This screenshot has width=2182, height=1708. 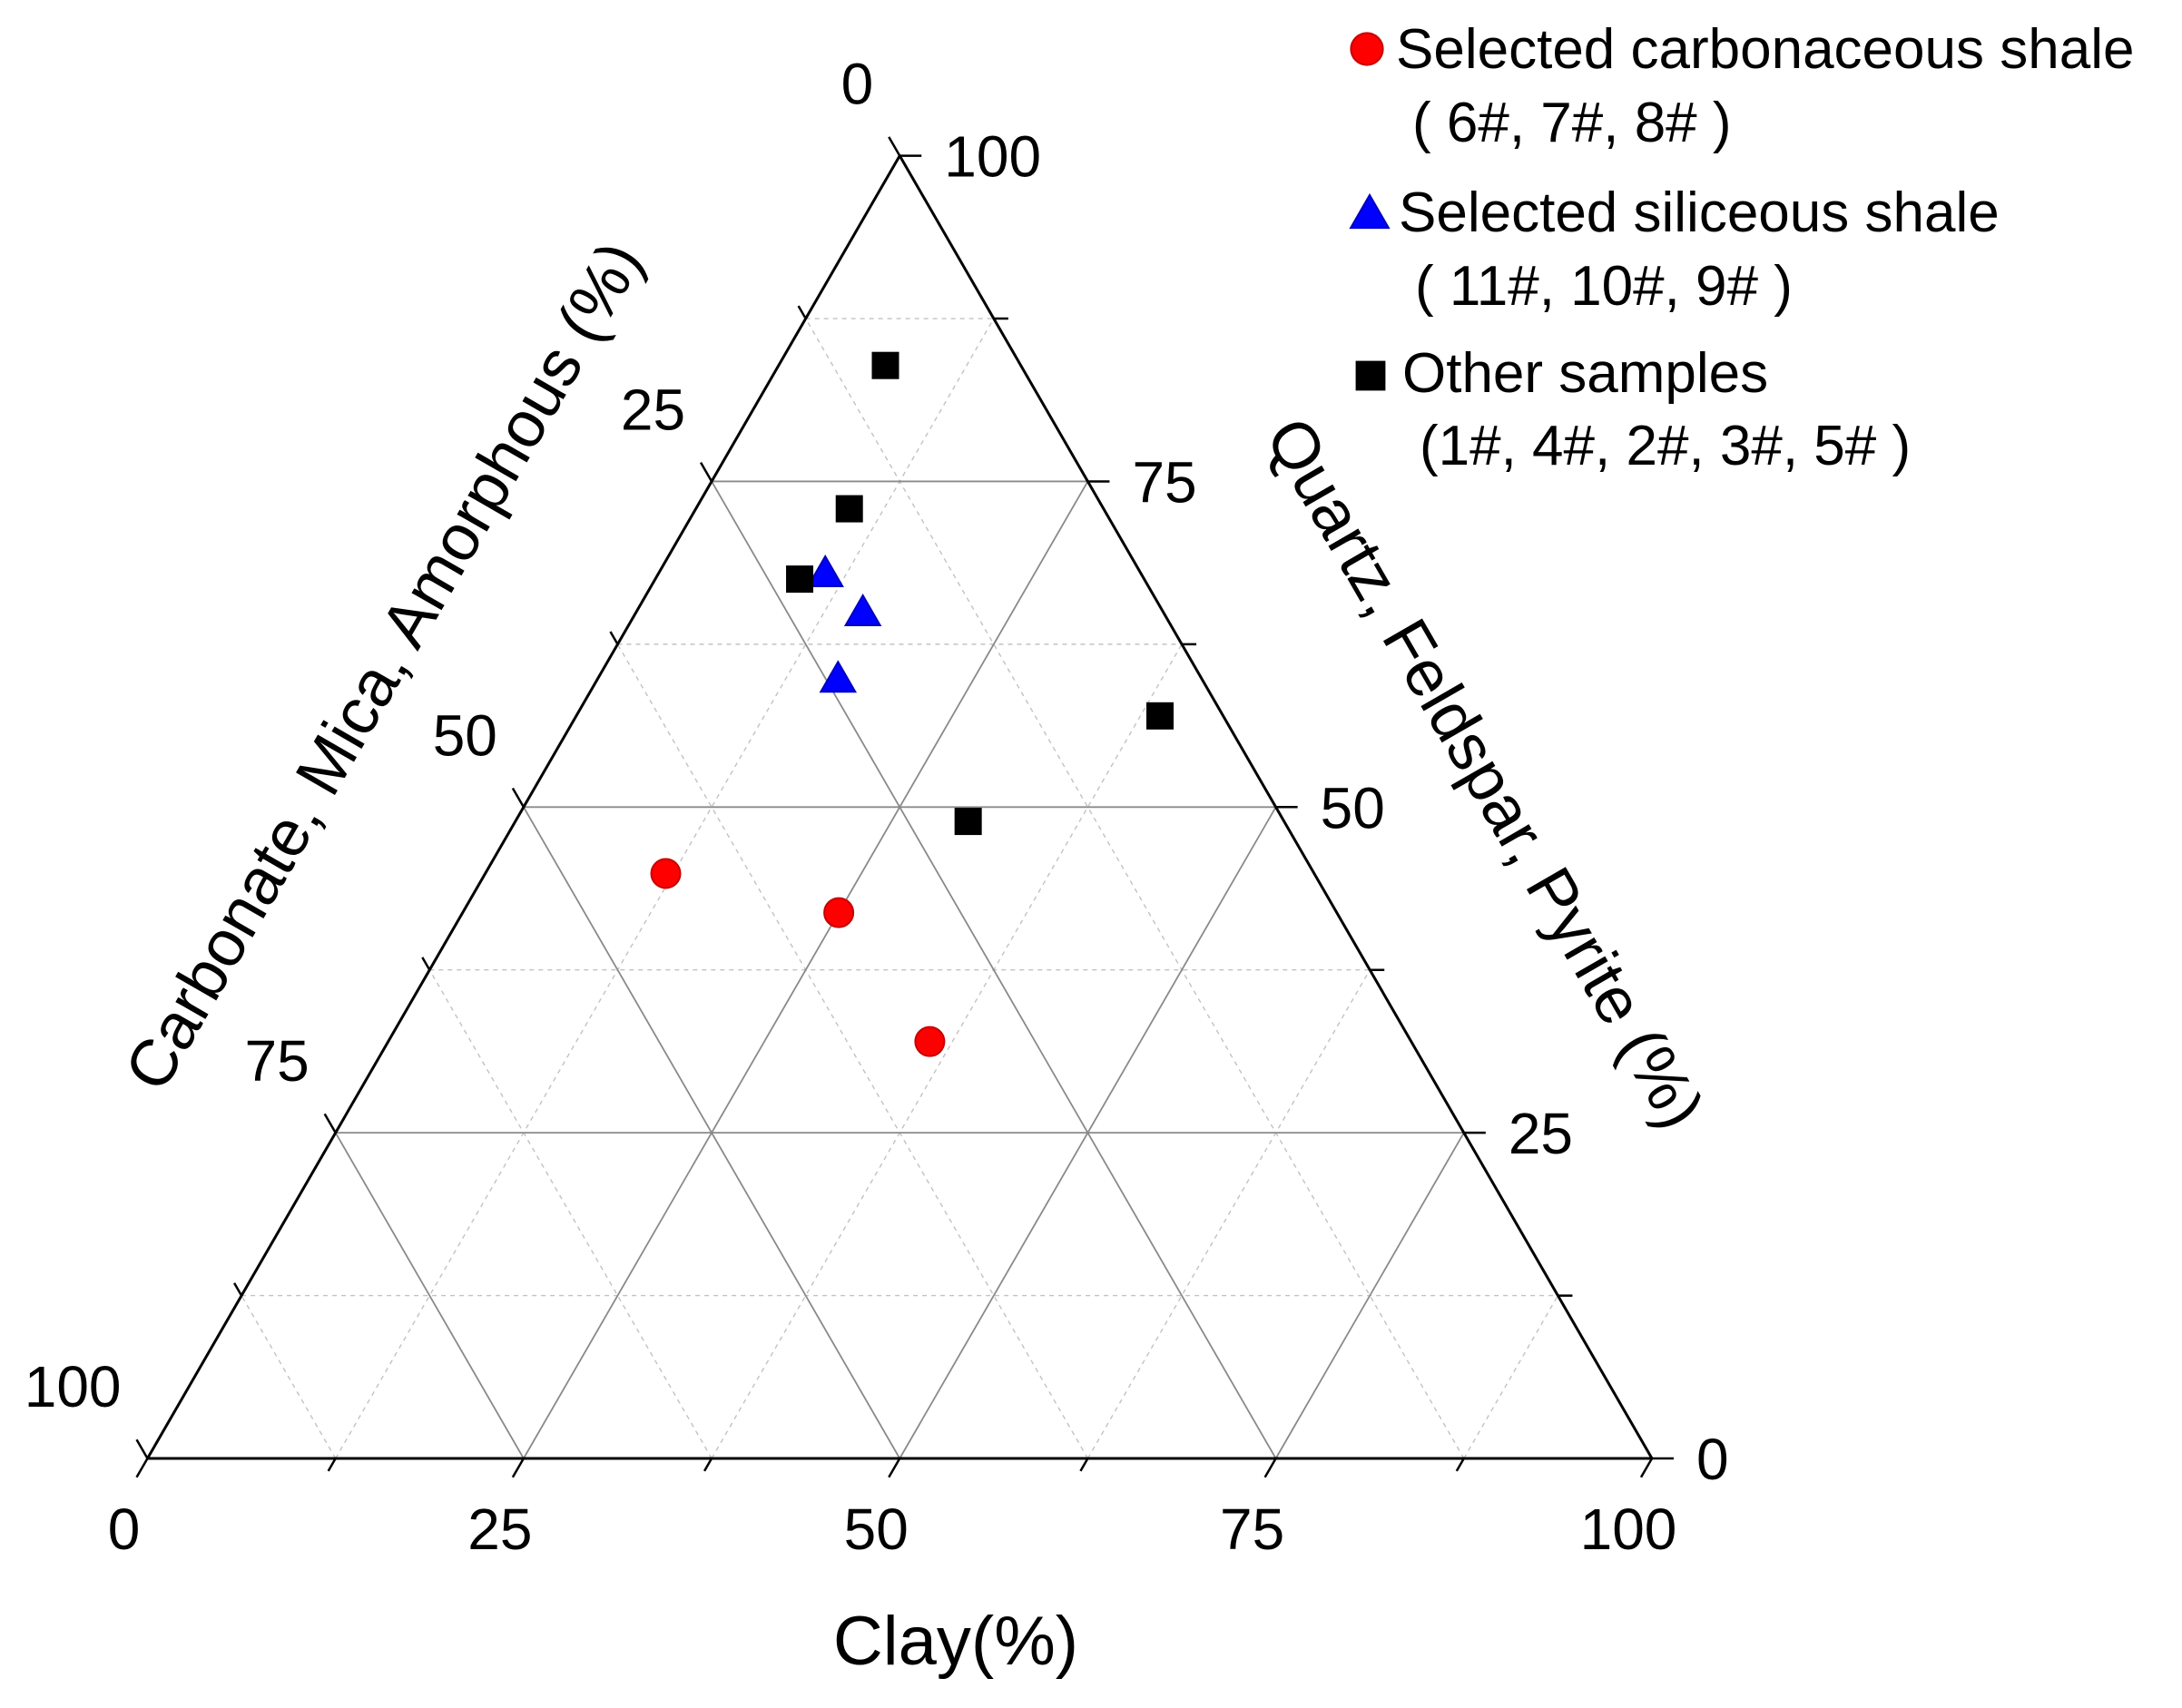 I want to click on carbonate-tick-label-25: 25, so click(x=653, y=409).